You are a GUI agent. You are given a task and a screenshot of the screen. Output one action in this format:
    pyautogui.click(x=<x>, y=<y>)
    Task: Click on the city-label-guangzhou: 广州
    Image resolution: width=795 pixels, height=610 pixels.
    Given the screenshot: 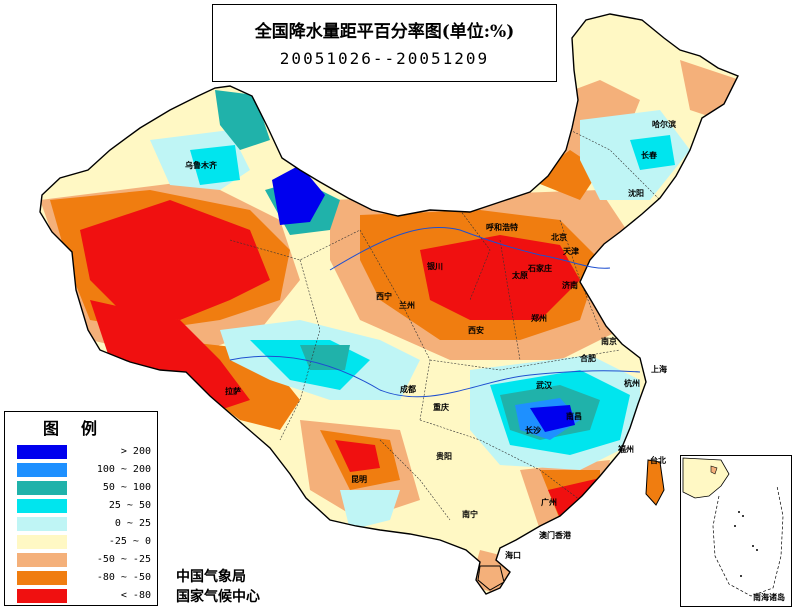 What is the action you would take?
    pyautogui.click(x=549, y=502)
    